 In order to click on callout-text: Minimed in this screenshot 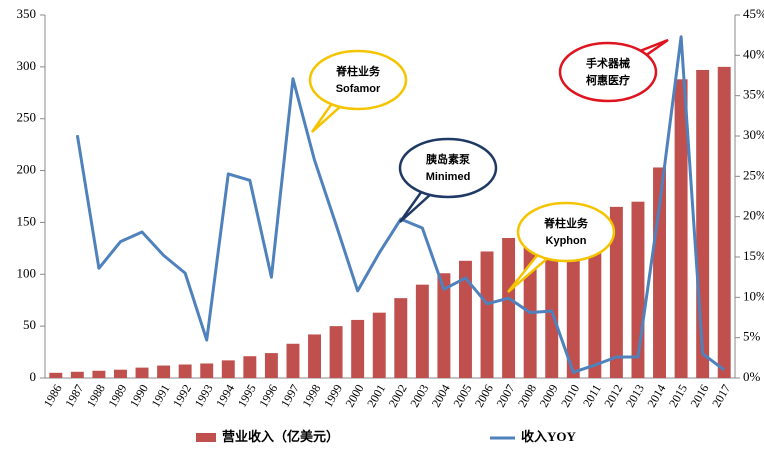, I will do `click(448, 177)`.